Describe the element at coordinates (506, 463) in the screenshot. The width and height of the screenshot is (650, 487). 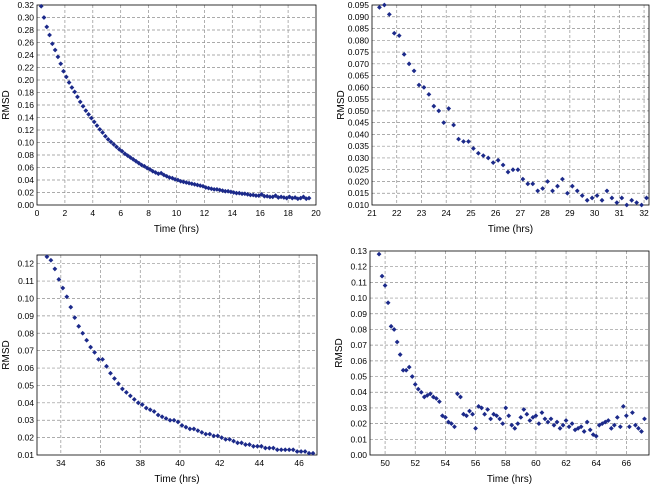
I see `x-tick-label: 58` at that location.